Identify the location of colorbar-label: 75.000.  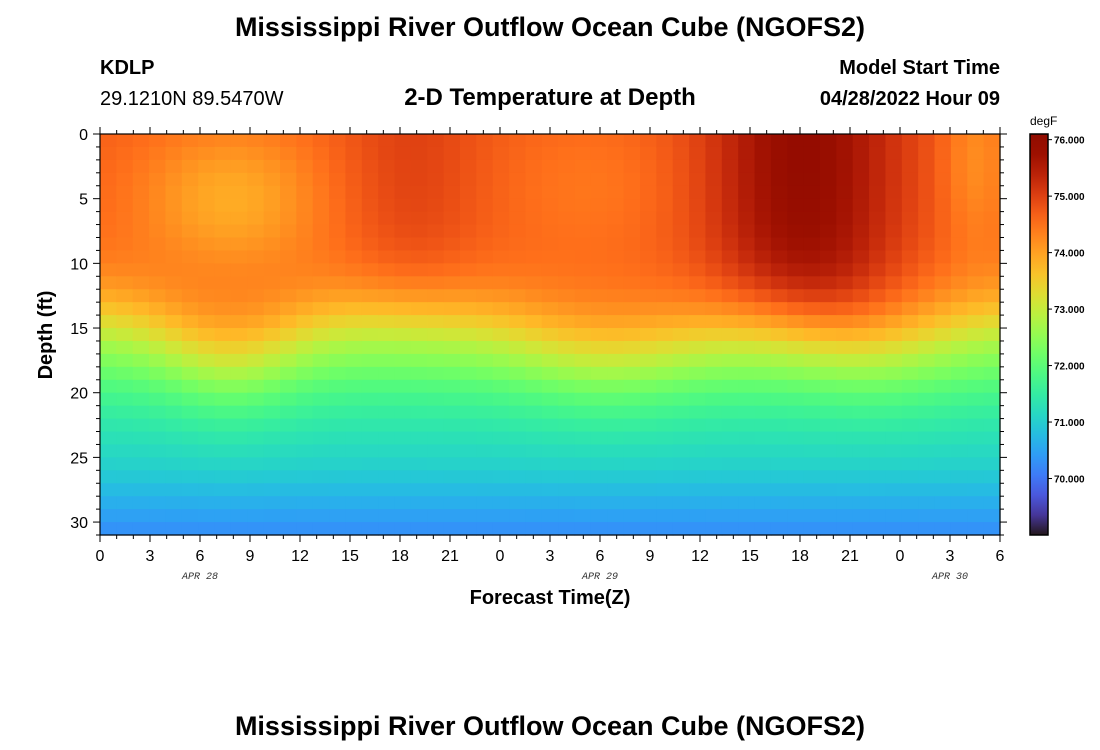
(1069, 197).